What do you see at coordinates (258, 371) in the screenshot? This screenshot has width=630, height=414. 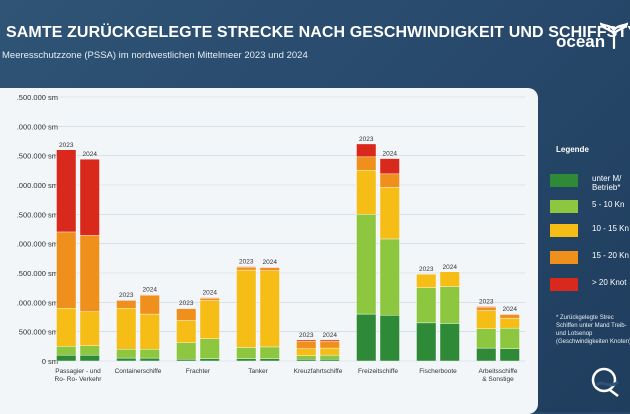 I see `category-label: Tanker` at bounding box center [258, 371].